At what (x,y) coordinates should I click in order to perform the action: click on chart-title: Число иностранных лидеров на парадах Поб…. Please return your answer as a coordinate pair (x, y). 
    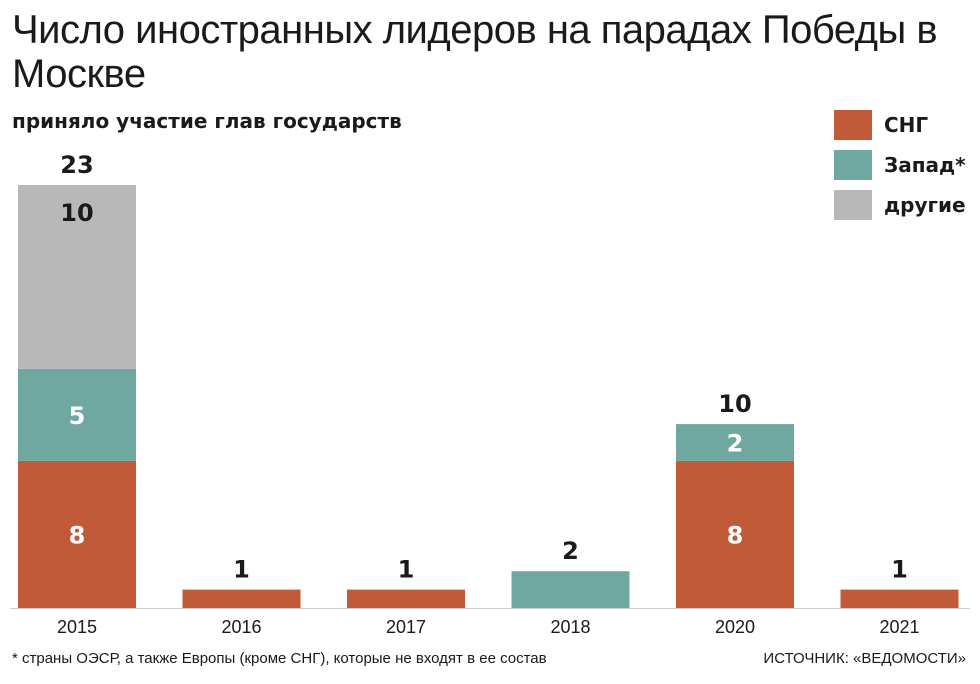
    Looking at the image, I should click on (475, 52).